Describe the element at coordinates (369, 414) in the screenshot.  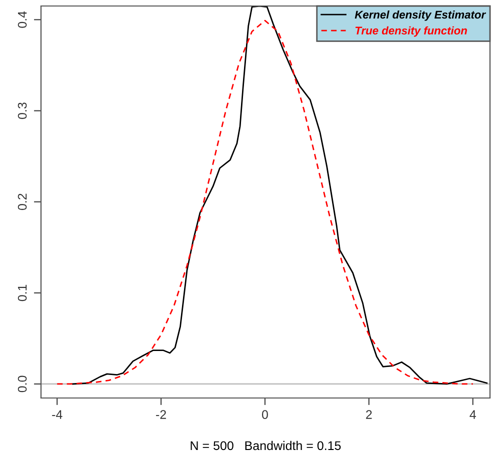
I see `x-tick-label: 2` at that location.